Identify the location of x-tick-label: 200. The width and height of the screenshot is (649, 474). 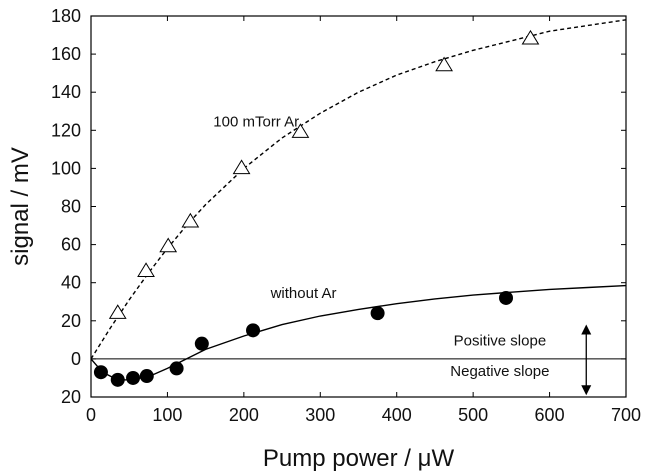
(244, 415).